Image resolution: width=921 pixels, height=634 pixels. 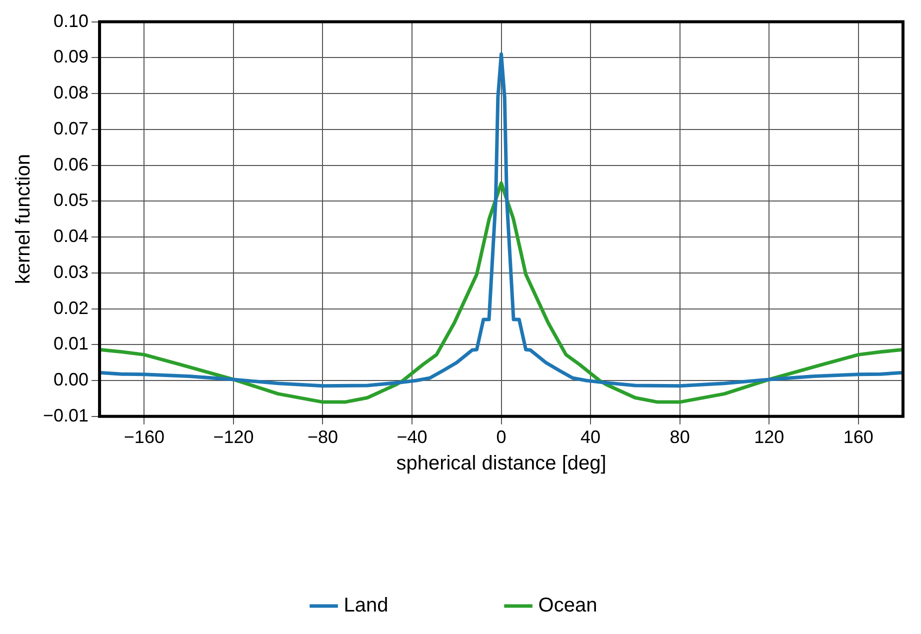 What do you see at coordinates (412, 437) in the screenshot?
I see `x-tick-label: −40` at bounding box center [412, 437].